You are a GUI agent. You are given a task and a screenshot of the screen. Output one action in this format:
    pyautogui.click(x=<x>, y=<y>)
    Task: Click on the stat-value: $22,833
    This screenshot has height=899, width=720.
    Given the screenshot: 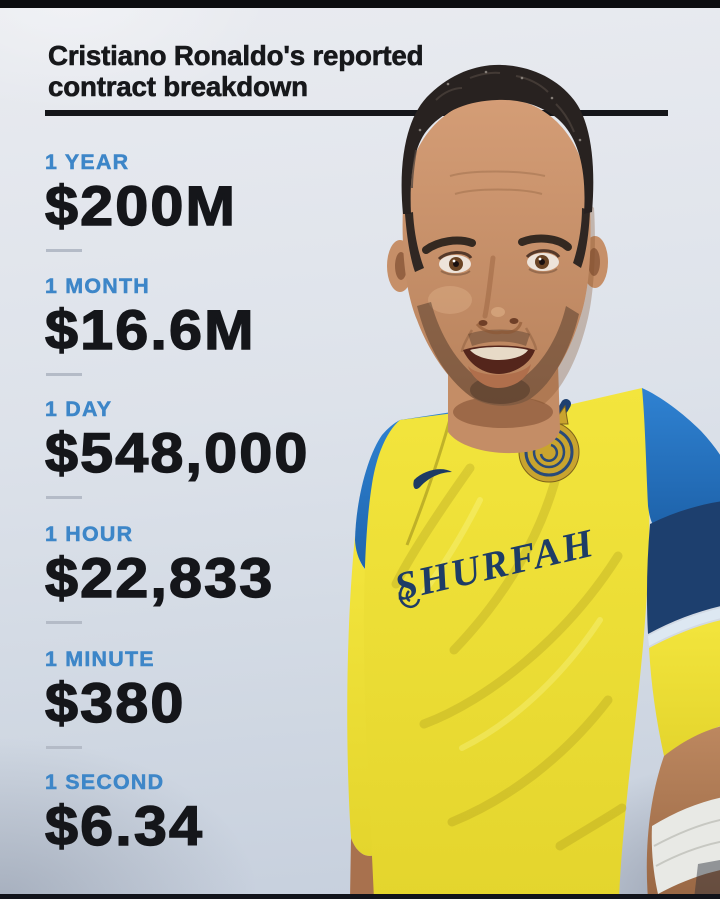 What is the action you would take?
    pyautogui.click(x=159, y=577)
    